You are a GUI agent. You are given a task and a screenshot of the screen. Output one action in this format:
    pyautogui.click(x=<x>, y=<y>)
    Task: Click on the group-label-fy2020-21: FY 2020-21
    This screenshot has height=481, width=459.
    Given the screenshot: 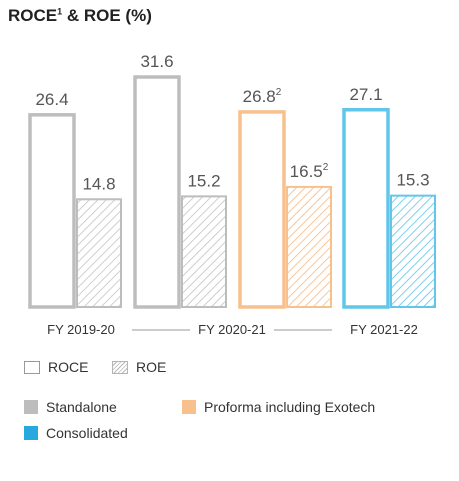 What is the action you would take?
    pyautogui.click(x=232, y=329)
    